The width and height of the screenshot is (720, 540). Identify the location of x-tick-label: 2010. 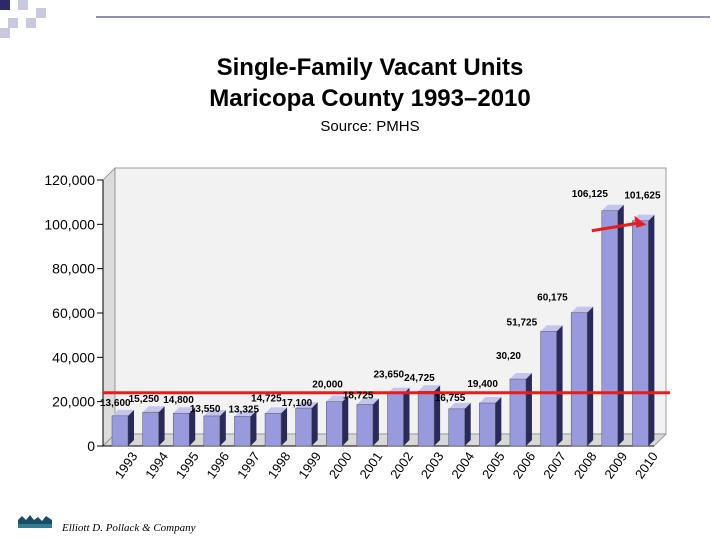
(646, 465).